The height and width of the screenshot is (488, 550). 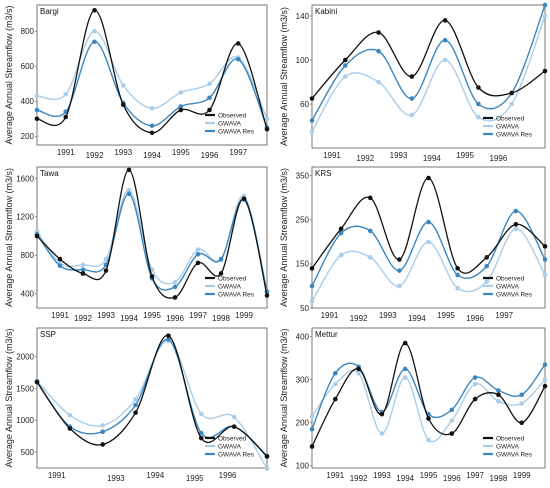 What do you see at coordinates (303, 264) in the screenshot?
I see `y-tick-label: 150` at bounding box center [303, 264].